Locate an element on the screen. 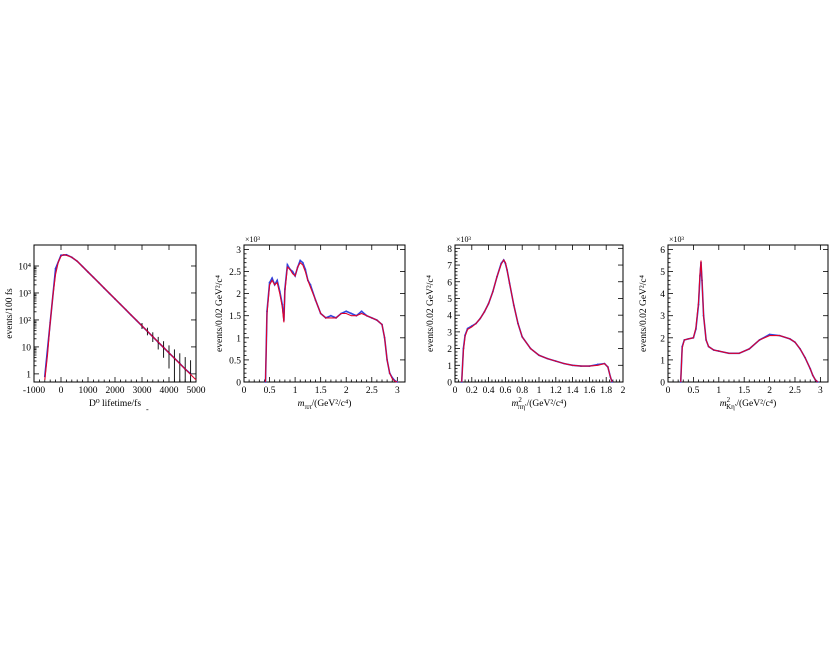 This screenshot has height=648, width=838. y-tick-label: 7 is located at coordinates (449, 267).